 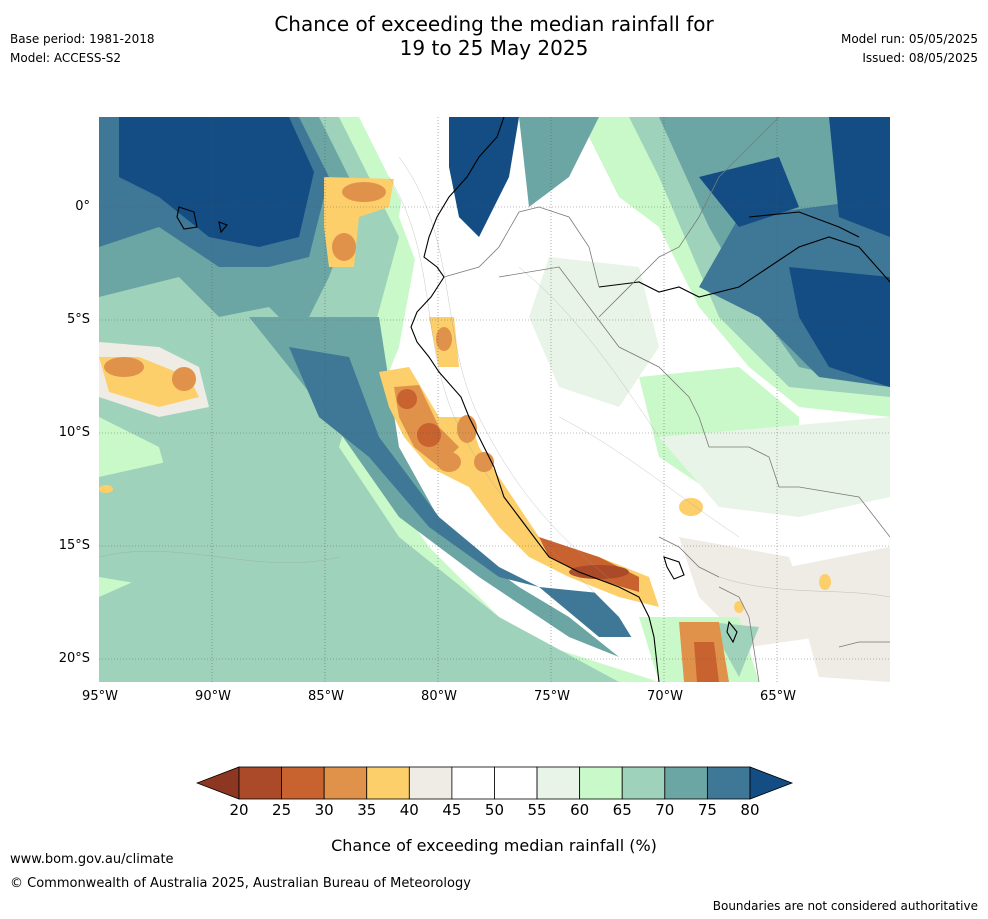 What do you see at coordinates (74, 432) in the screenshot?
I see `lat-label-10s: 10°S` at bounding box center [74, 432].